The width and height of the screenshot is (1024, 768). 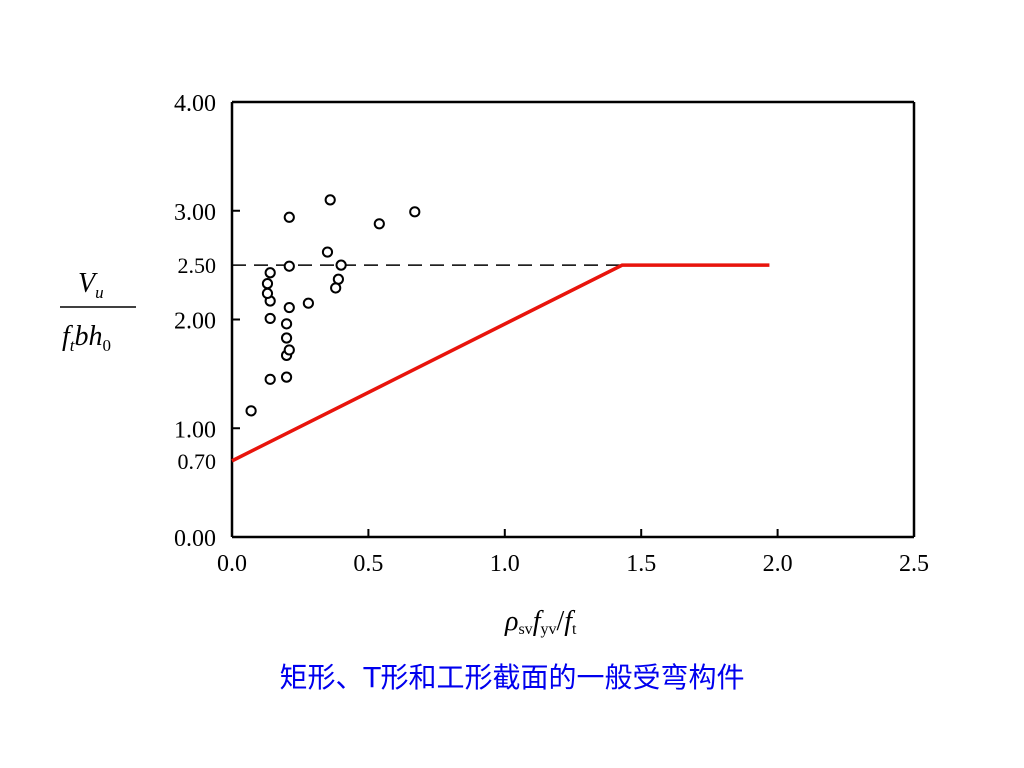 What do you see at coordinates (500, 363) in the screenshot?
I see `design-limit-line` at bounding box center [500, 363].